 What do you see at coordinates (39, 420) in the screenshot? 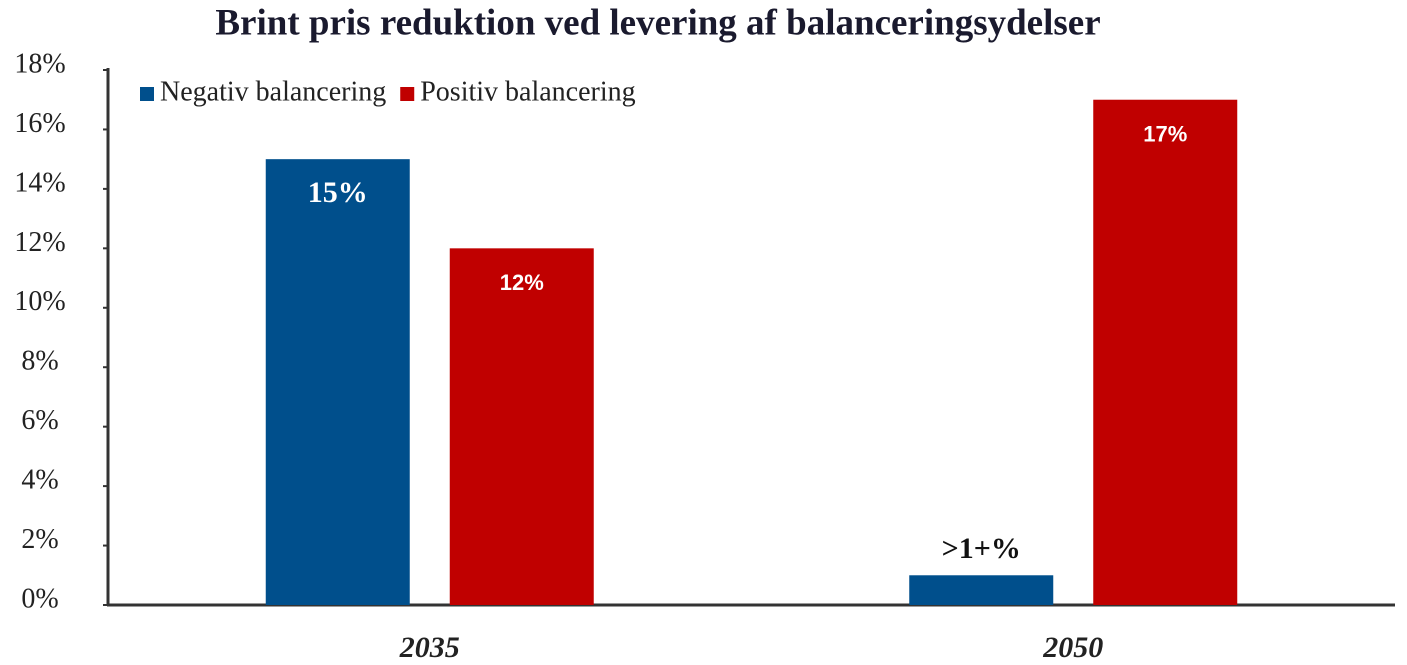
I see `y-tick-label: 6%` at bounding box center [39, 420].